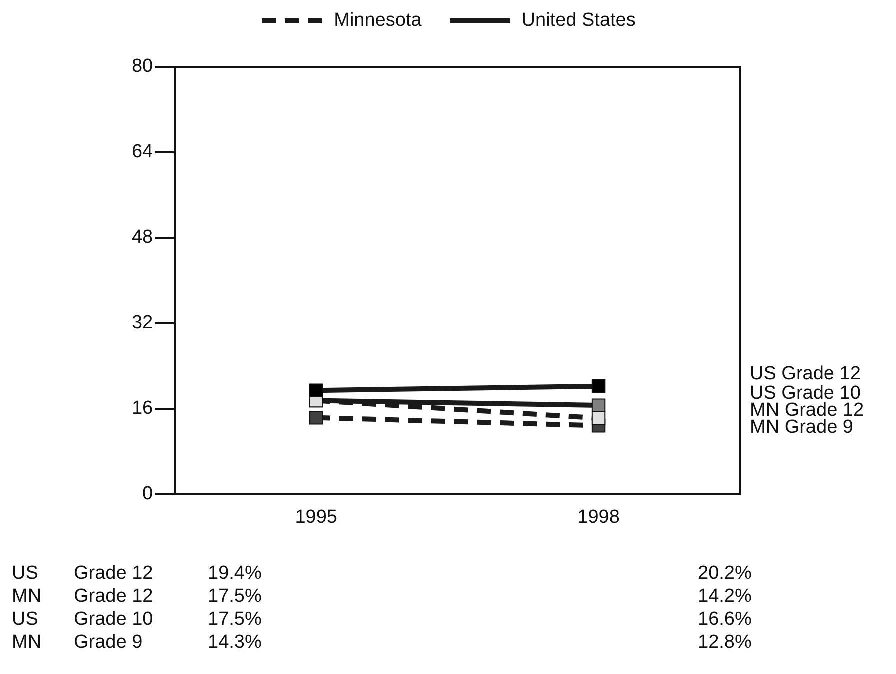 The height and width of the screenshot is (674, 896). What do you see at coordinates (725, 620) in the screenshot?
I see `data-label: 16.6%` at bounding box center [725, 620].